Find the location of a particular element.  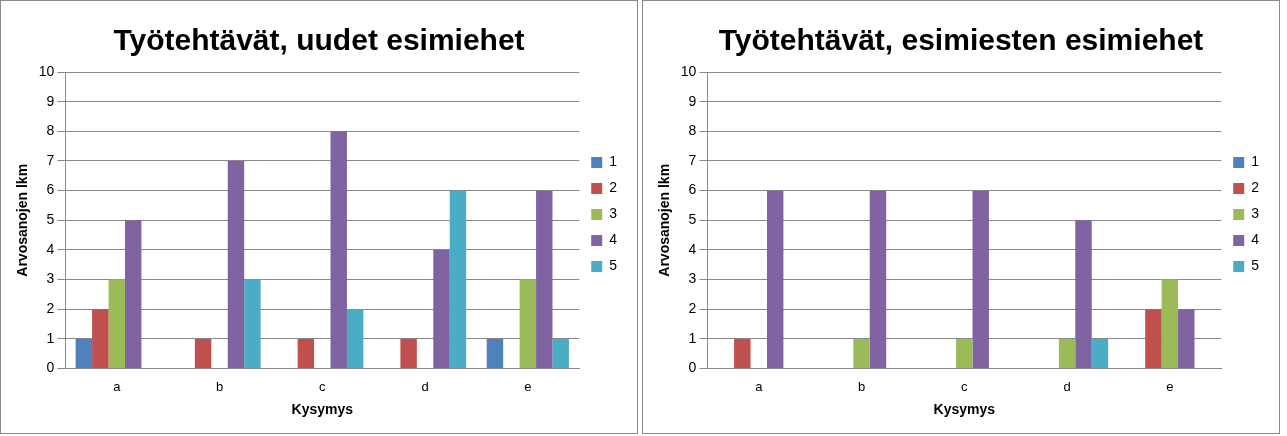

chart-title: Työtehtävät, uudet esimiehet is located at coordinates (319, 40).